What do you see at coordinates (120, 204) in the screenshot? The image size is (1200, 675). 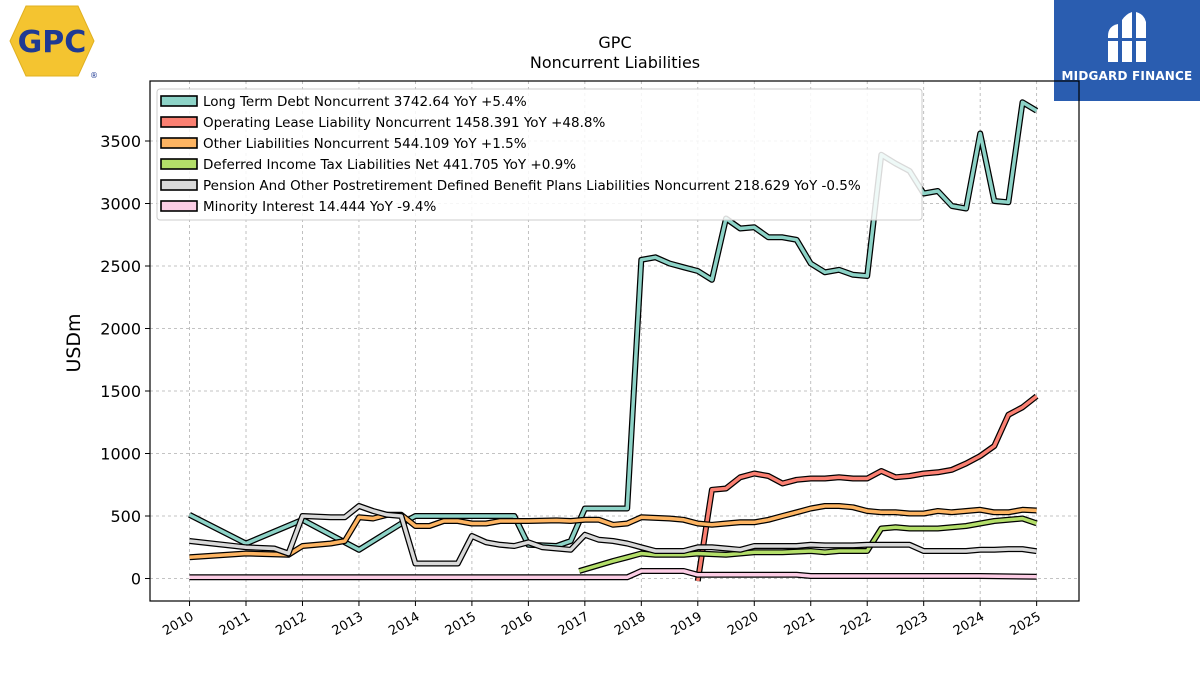 I see `y-tick-label: 3000` at bounding box center [120, 204].